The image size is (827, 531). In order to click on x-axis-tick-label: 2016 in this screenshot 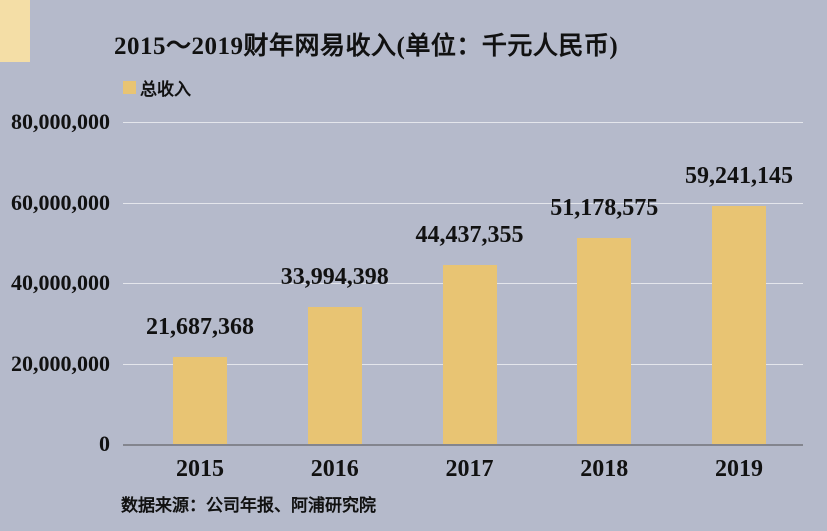, I will do `click(334, 469)`.